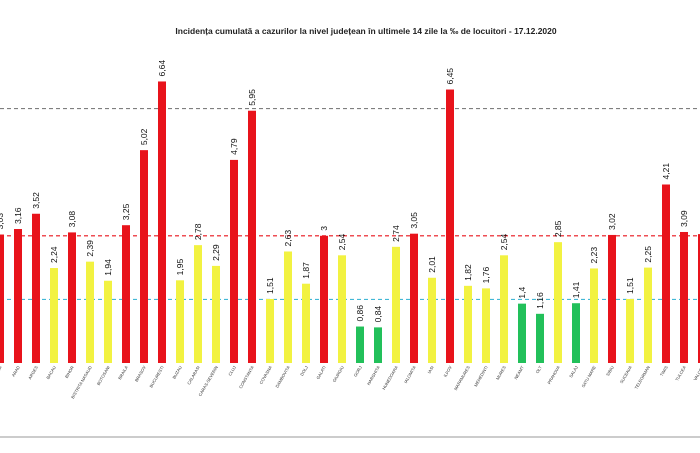  I want to click on bar-hunedoara, so click(396, 304).